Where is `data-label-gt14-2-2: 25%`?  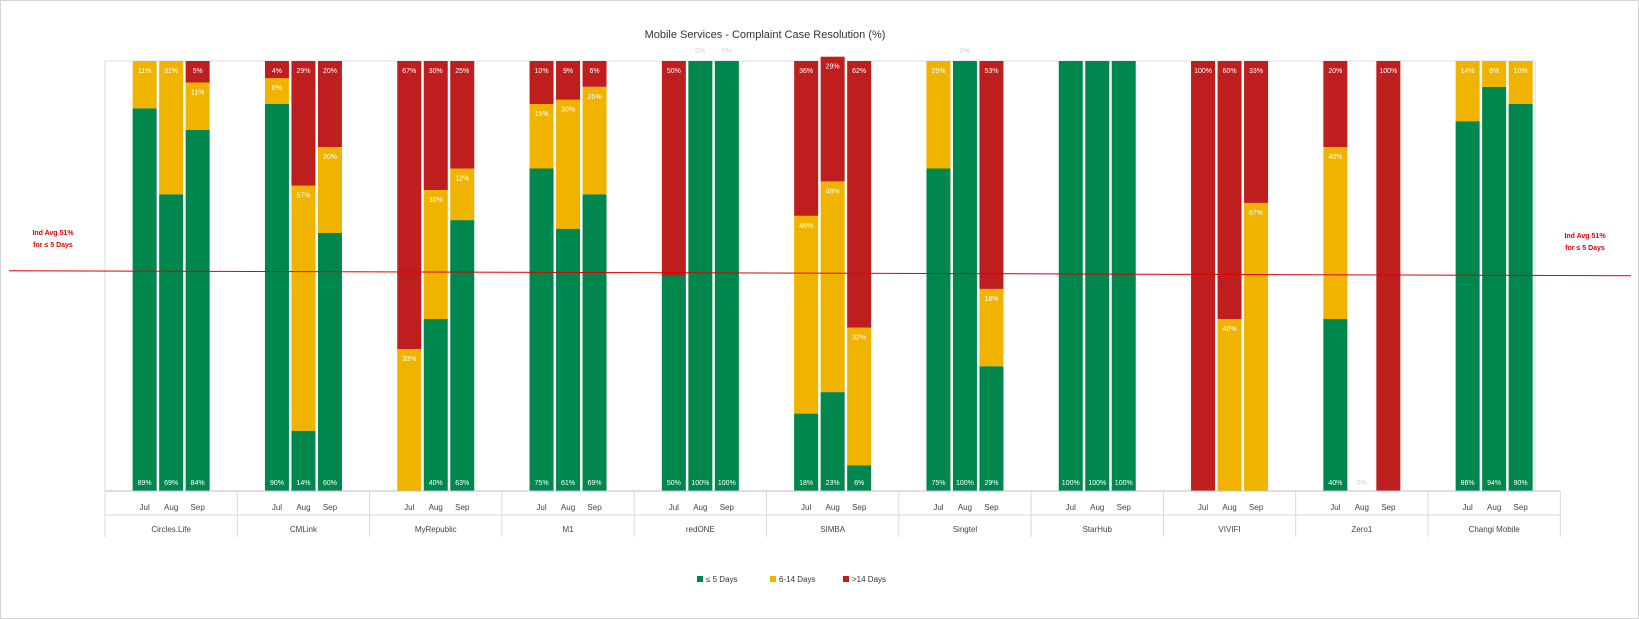
data-label-gt14-2-2: 25% is located at coordinates (462, 71).